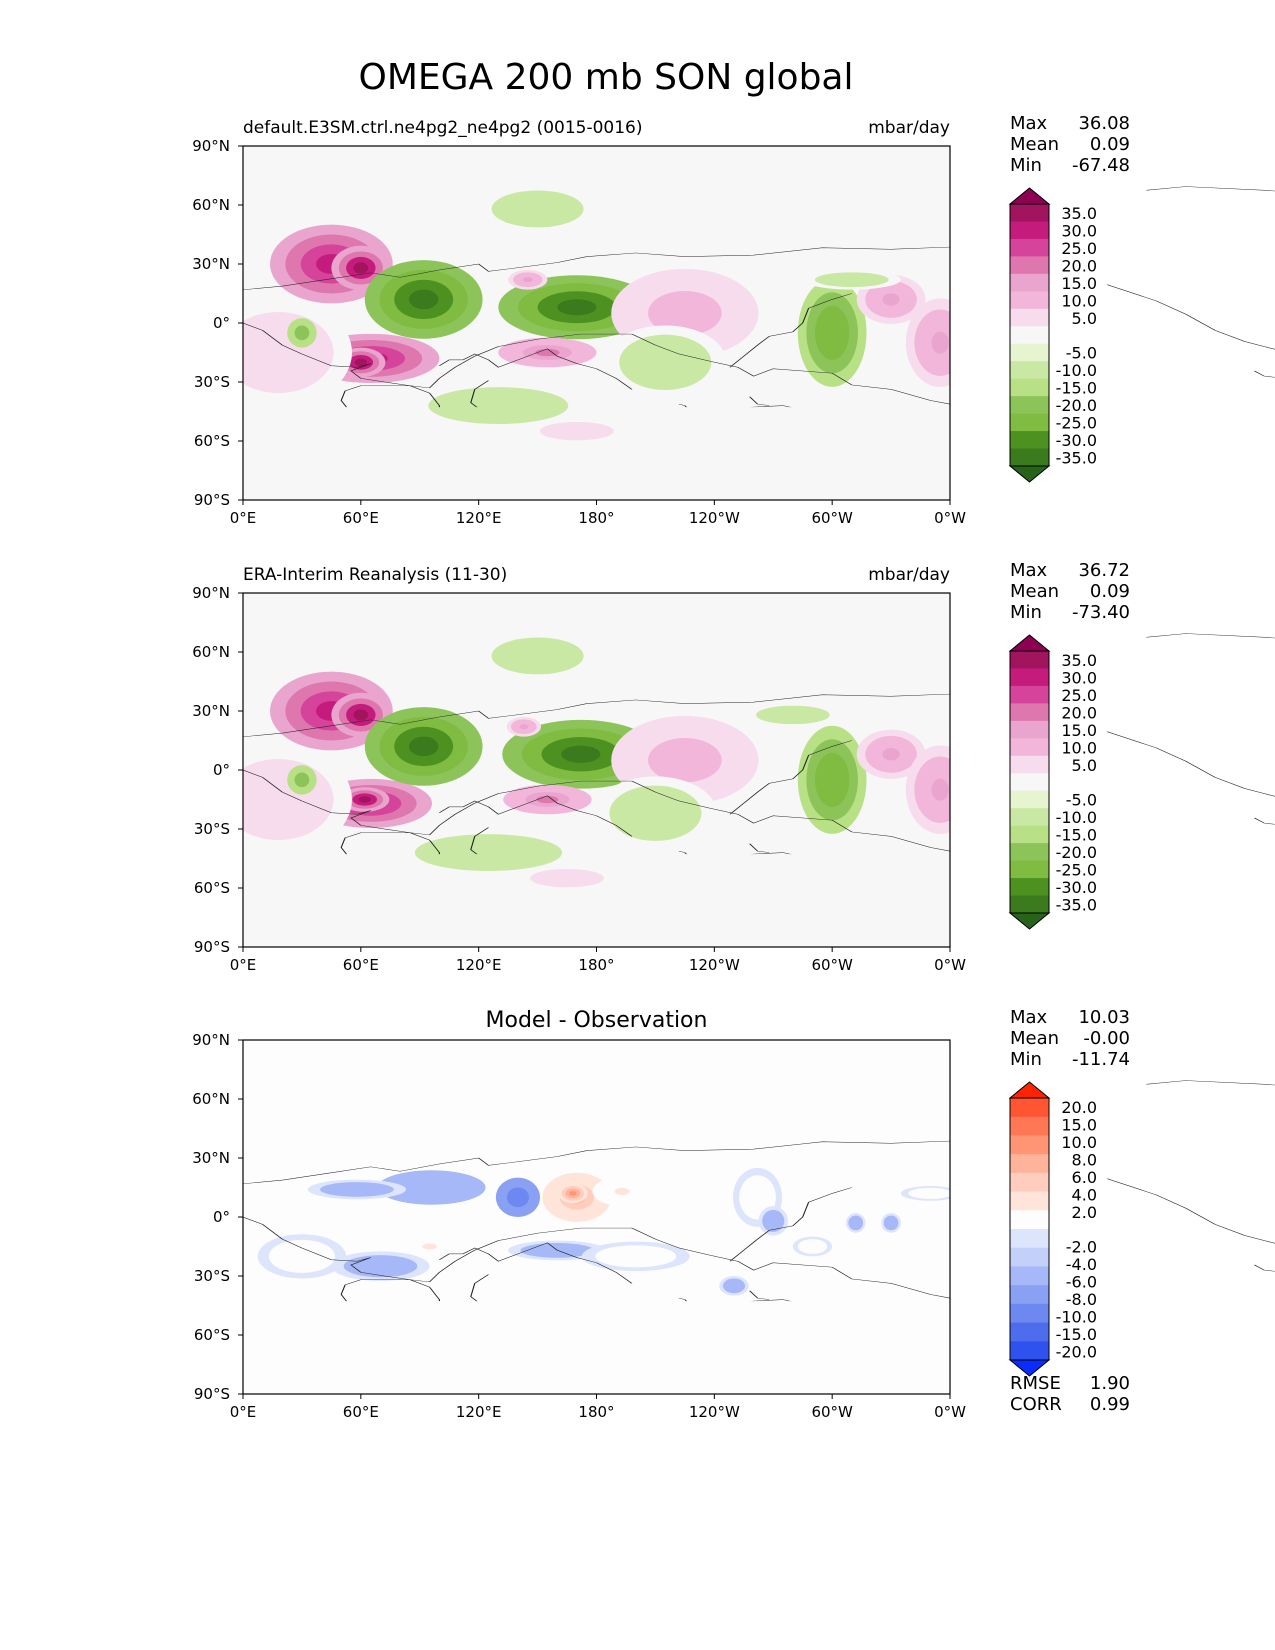 The image size is (1275, 1650). What do you see at coordinates (212, 1276) in the screenshot?
I see `y-tick-label: 30°S` at bounding box center [212, 1276].